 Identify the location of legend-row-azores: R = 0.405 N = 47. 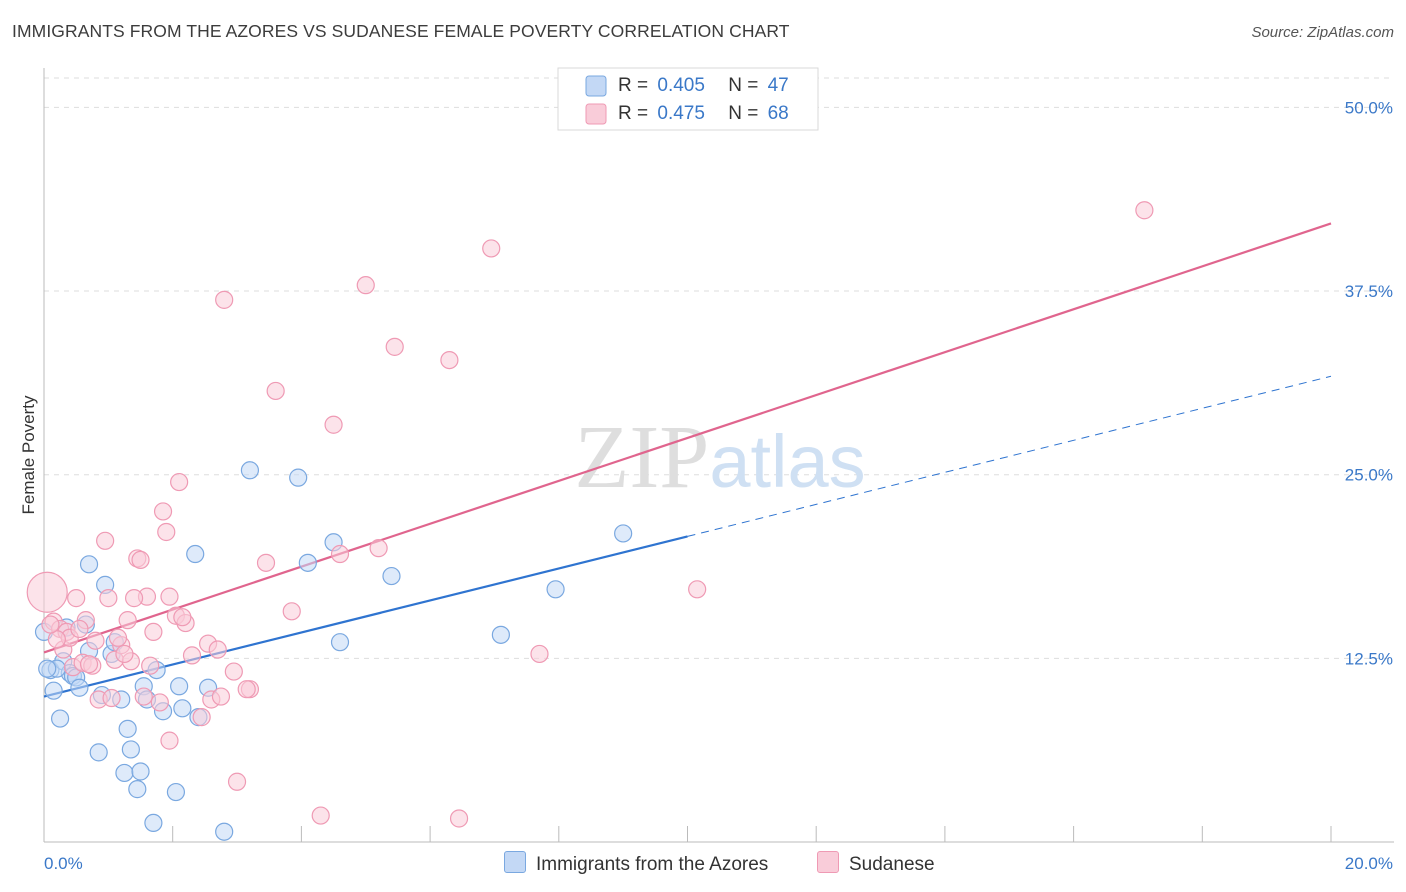
(703, 86).